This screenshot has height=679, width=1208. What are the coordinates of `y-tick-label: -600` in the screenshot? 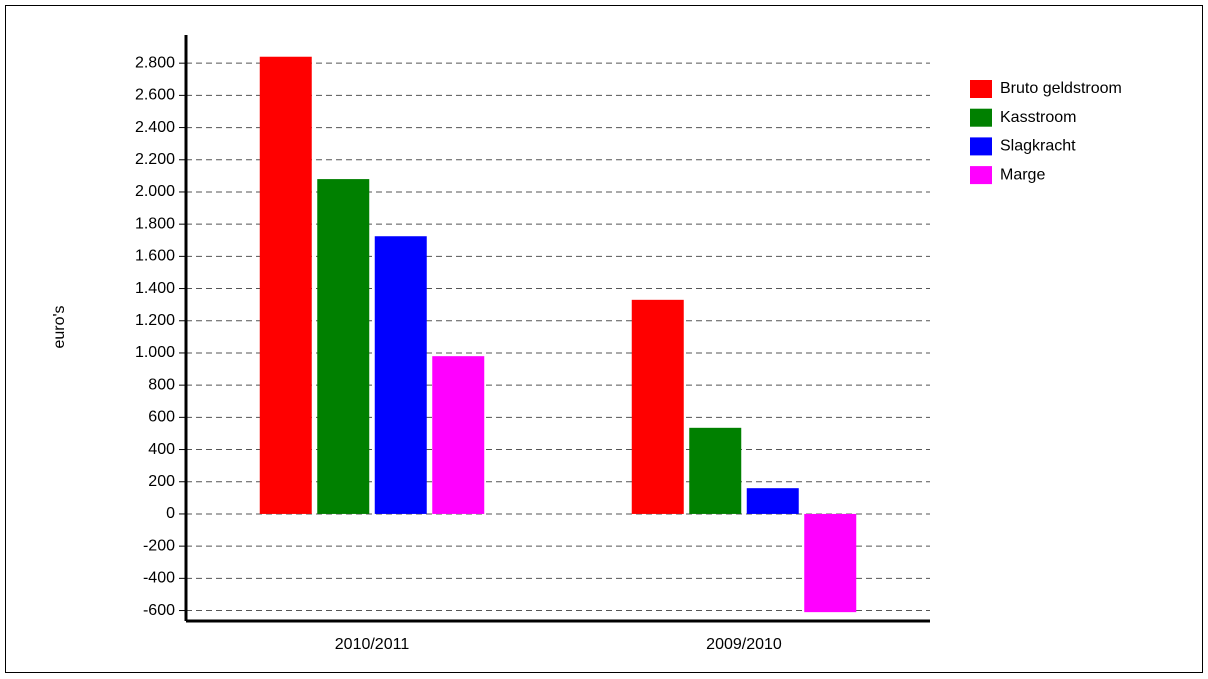 It's located at (159, 610).